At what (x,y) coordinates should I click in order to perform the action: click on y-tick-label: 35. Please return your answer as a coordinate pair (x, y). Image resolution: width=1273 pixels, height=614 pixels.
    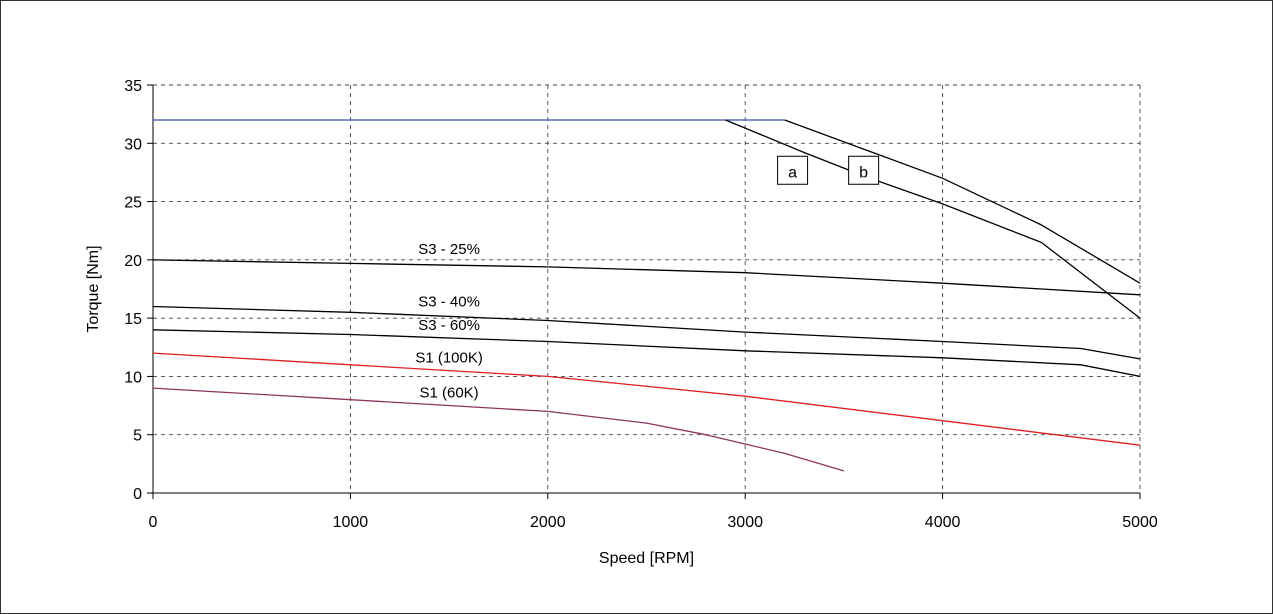
    Looking at the image, I should click on (133, 86).